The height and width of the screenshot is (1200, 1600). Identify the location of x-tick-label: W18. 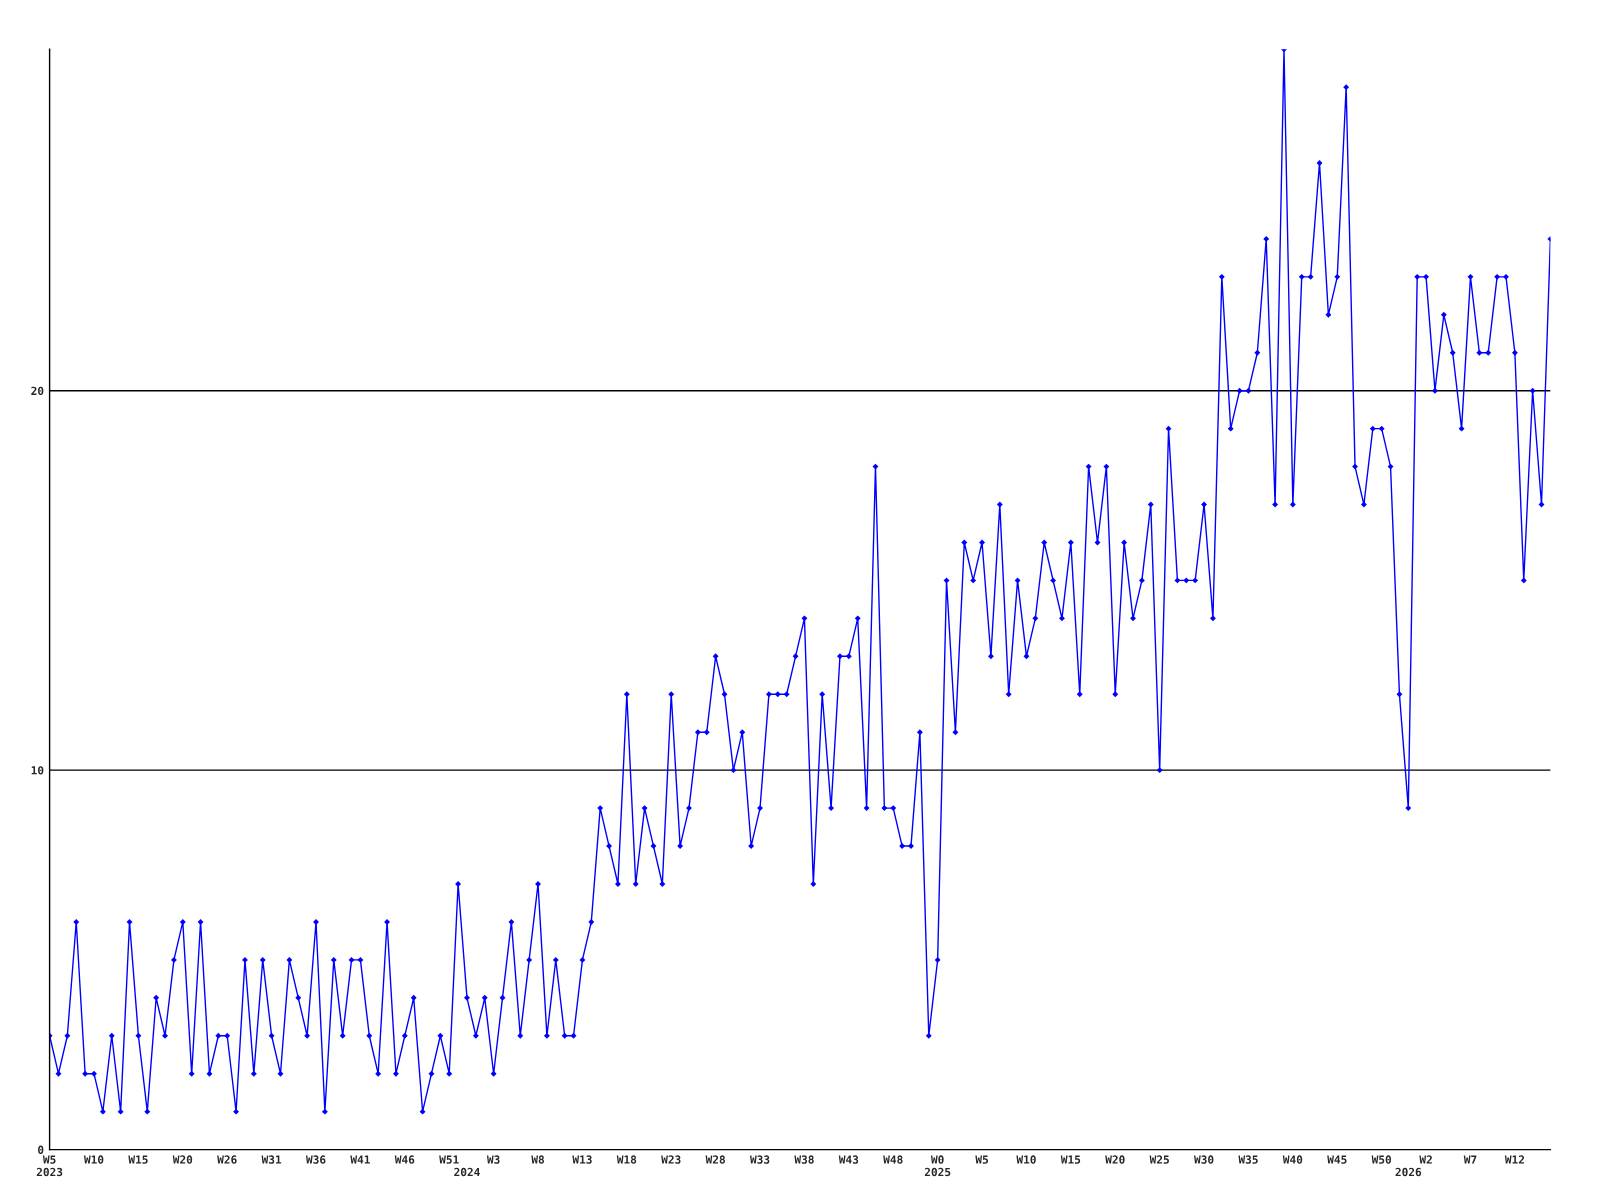
(626, 1159).